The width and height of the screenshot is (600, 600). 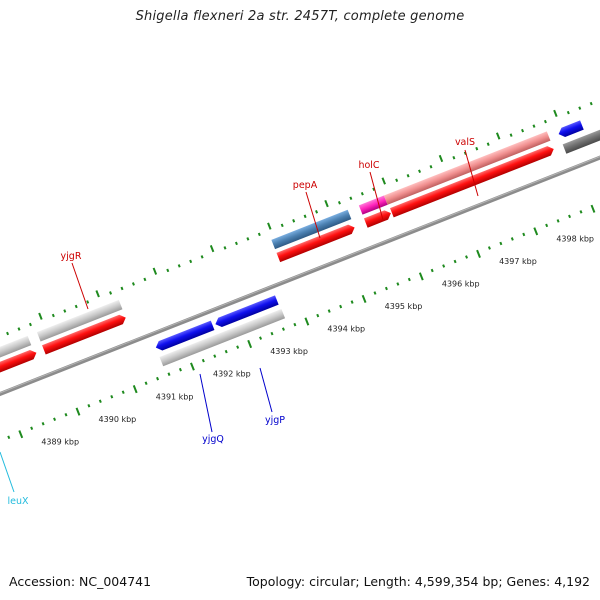 What do you see at coordinates (581, 141) in the screenshot?
I see `gene-bar-dark-right-edge` at bounding box center [581, 141].